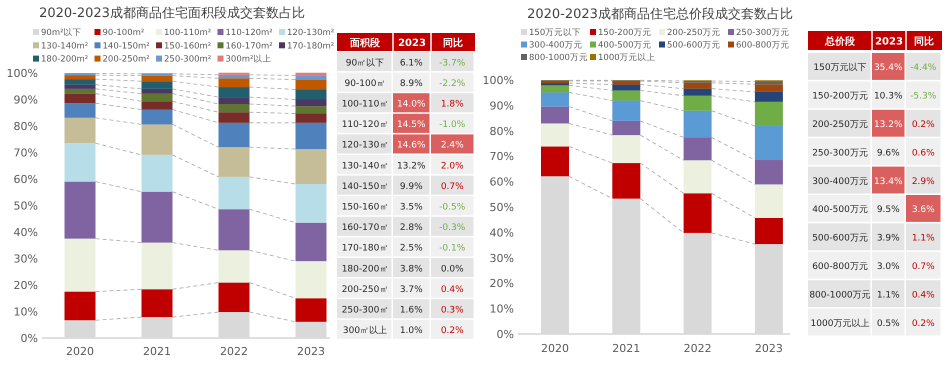 The width and height of the screenshot is (951, 372). Describe the element at coordinates (924, 210) in the screenshot. I see `data-label: 3.6%` at that location.